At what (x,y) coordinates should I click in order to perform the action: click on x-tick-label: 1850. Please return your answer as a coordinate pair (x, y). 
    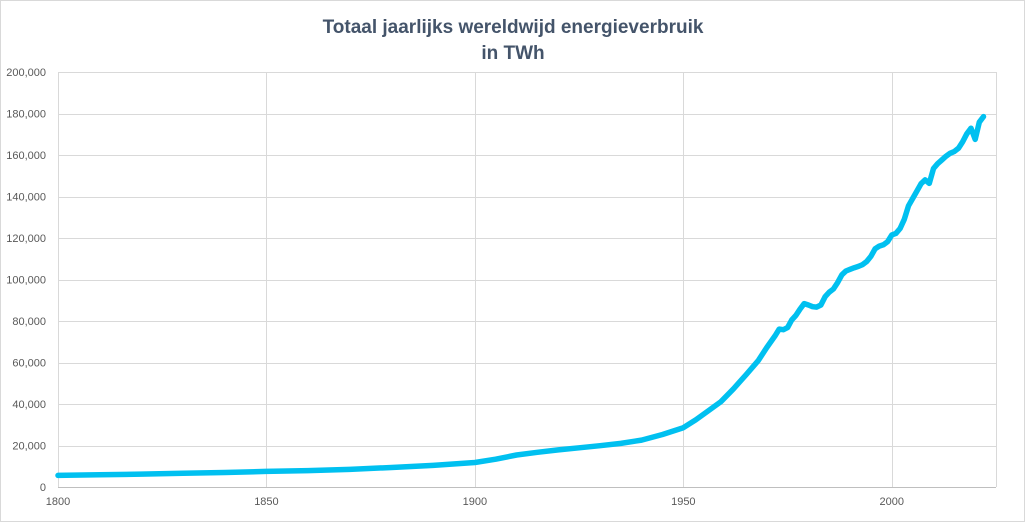
    Looking at the image, I should click on (266, 502).